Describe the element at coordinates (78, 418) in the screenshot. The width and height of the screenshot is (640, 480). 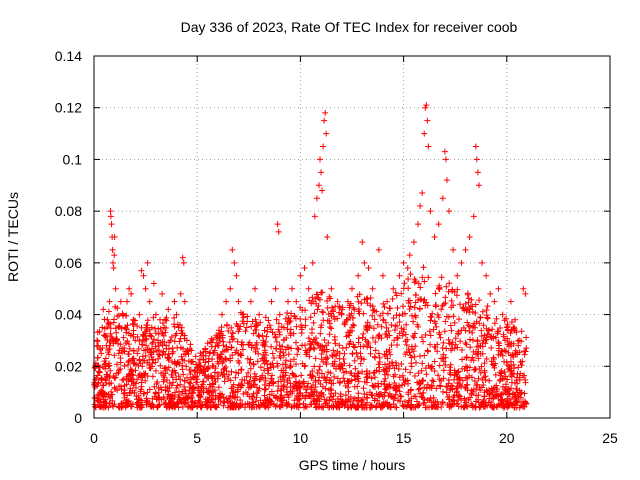
I see `y-tick-label: 0` at that location.